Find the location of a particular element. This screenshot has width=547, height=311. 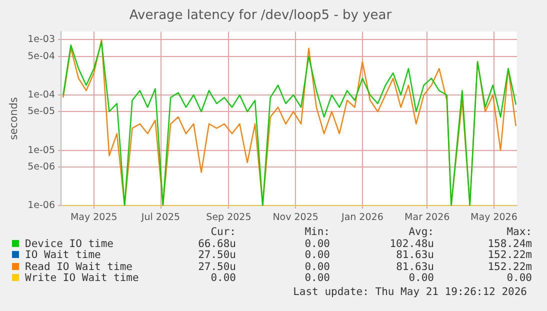

chart-title: Average latency for /dev/loop5 - by year is located at coordinates (260, 16).